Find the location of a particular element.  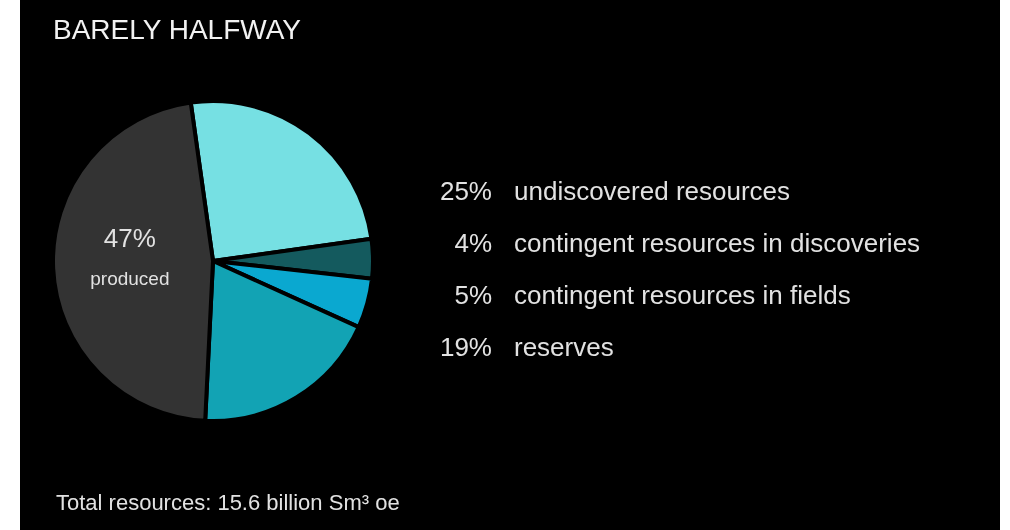

data-label: 47% is located at coordinates (129, 237).